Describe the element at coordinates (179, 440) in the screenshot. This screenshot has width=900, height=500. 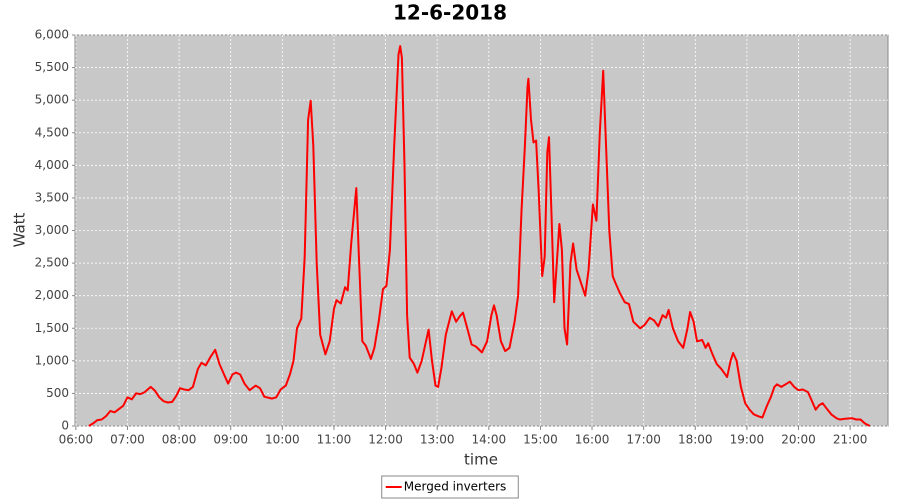
I see `x-tick-label: 08:00` at that location.